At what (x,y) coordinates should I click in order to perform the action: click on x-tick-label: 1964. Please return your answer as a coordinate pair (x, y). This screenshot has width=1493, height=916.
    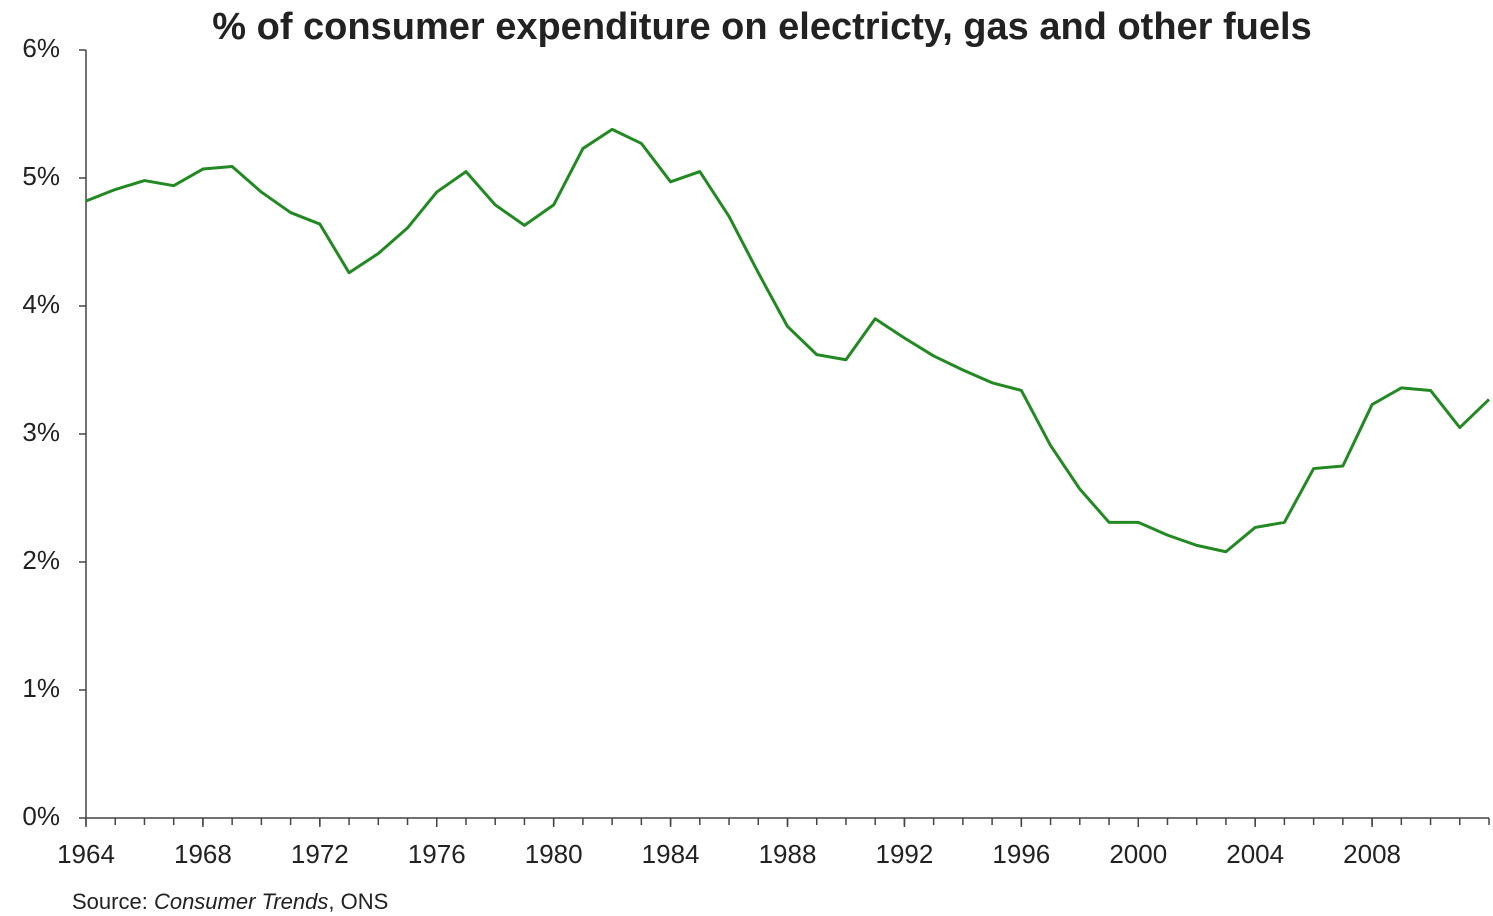
    Looking at the image, I should click on (86, 854).